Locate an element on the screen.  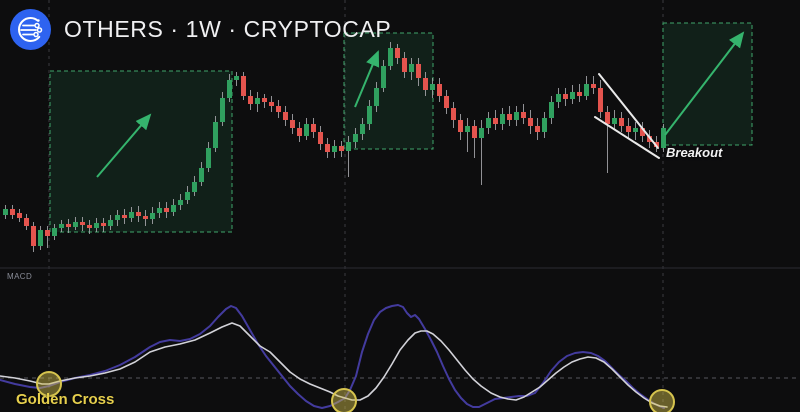
breakout-label: Breakout is located at coordinates (694, 152).